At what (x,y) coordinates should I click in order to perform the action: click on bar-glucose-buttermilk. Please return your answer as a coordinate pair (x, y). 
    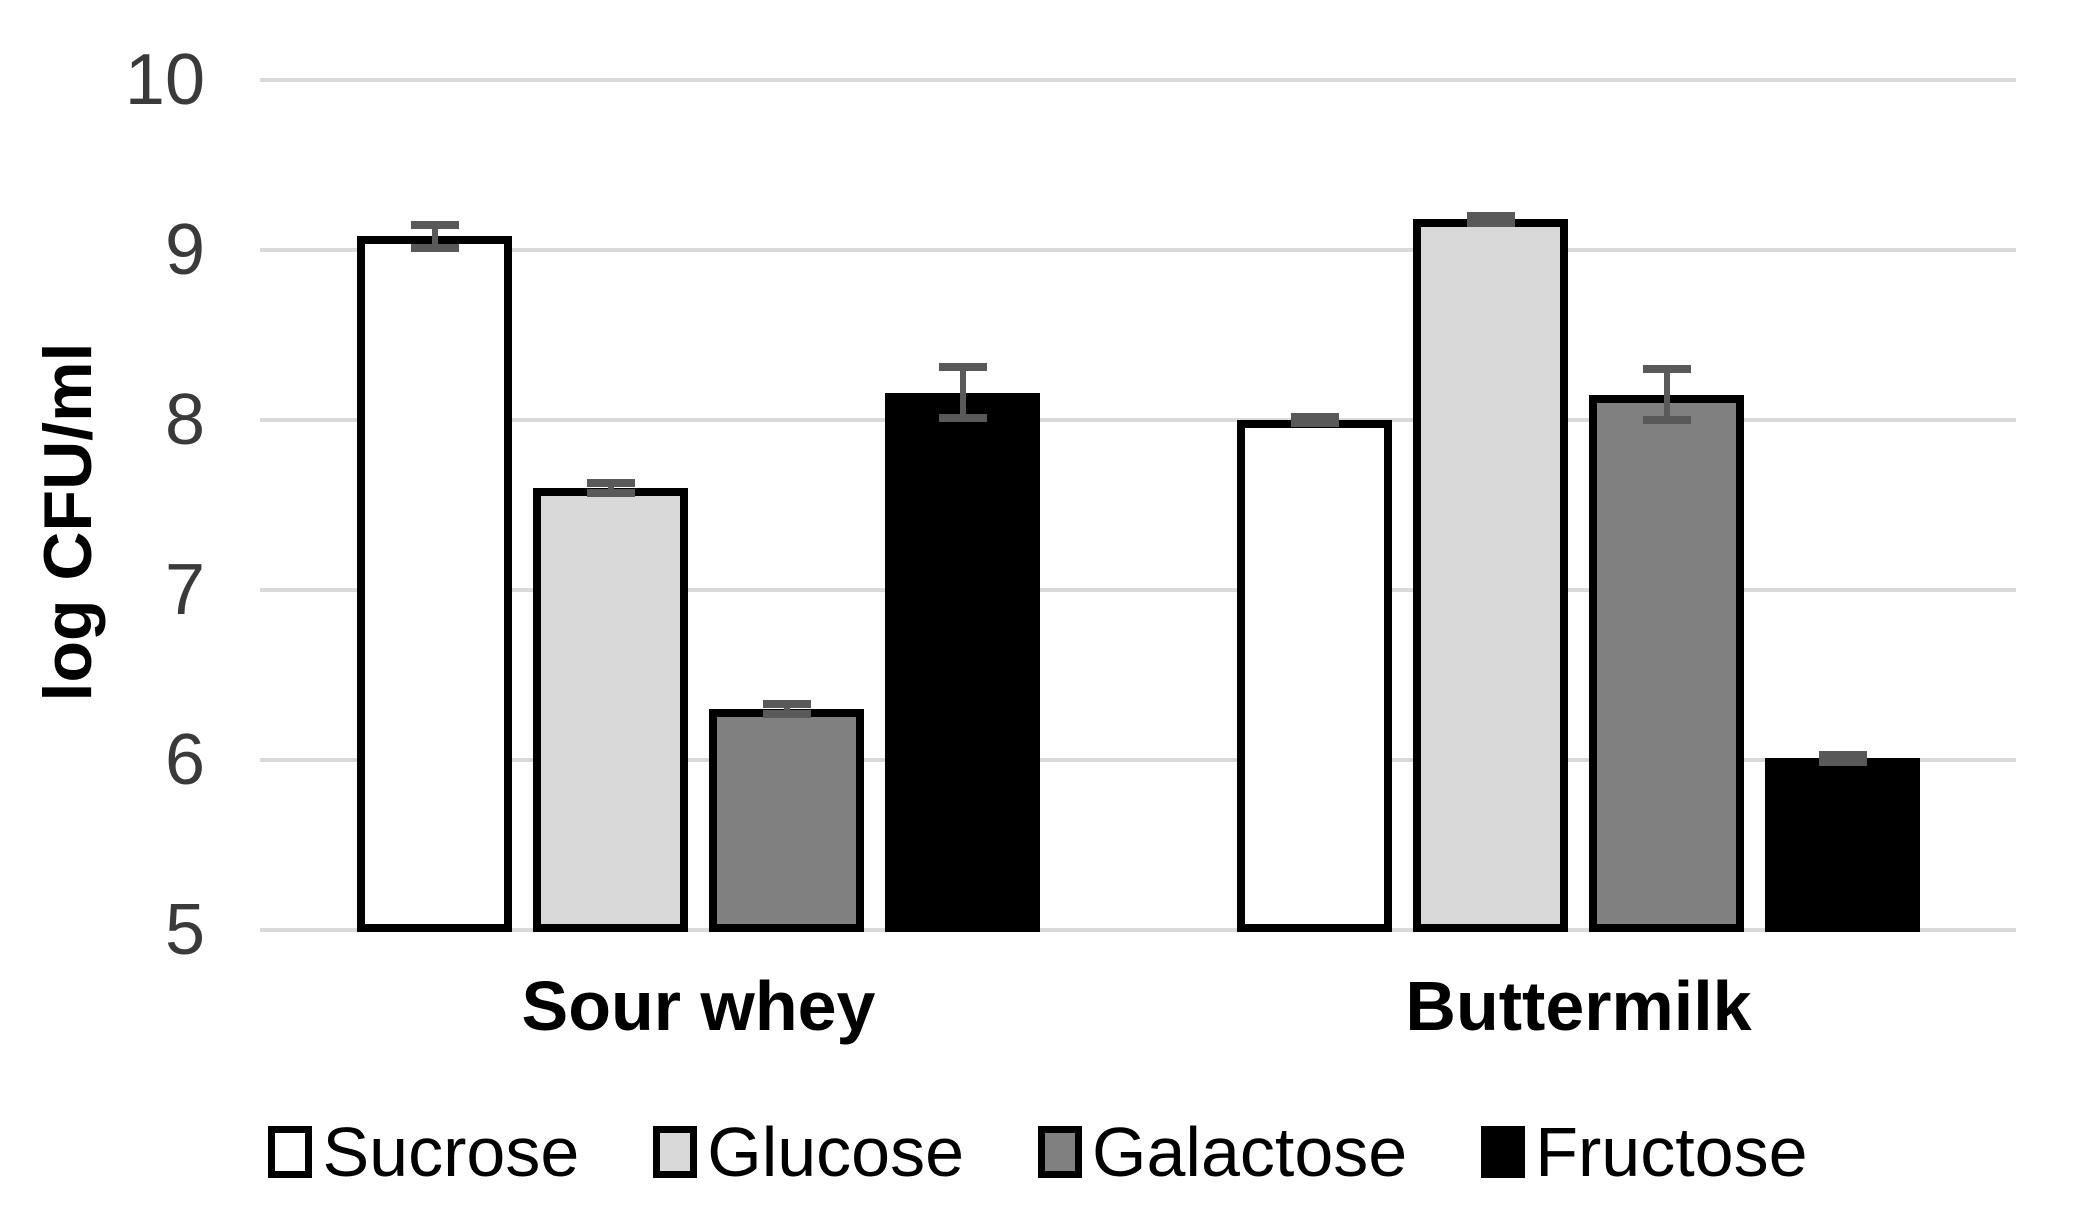
    Looking at the image, I should click on (1490, 575).